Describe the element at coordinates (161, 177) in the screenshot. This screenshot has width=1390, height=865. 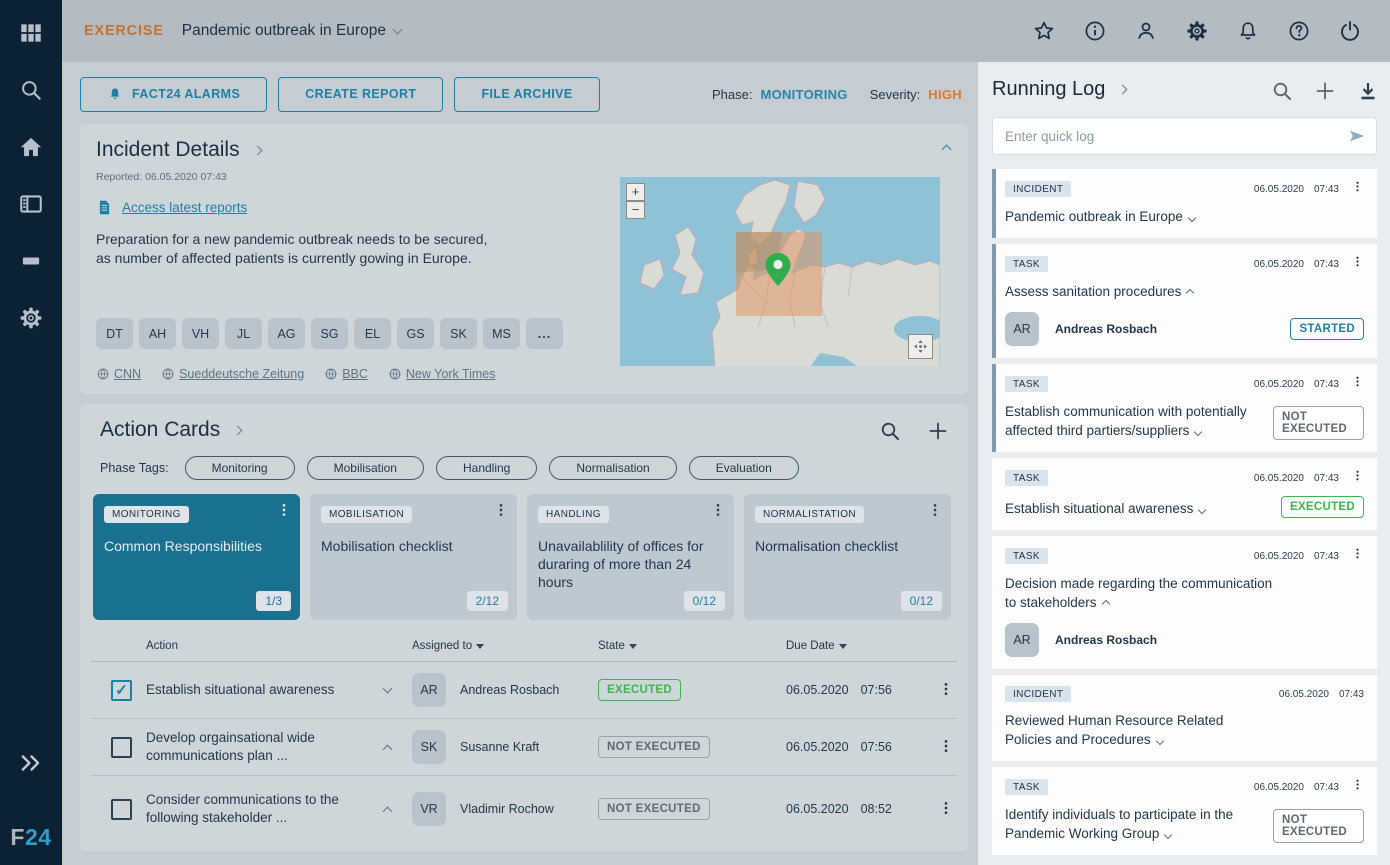
I see `reported-timestamp: Reported: 06.05.2020 07:43` at that location.